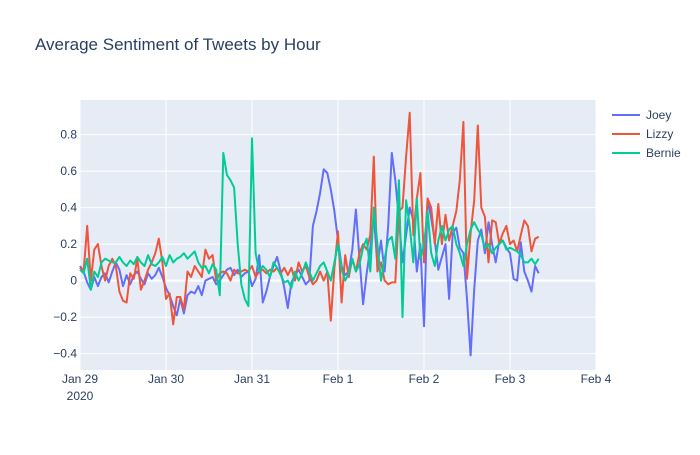  I want to click on x-tick-label: Feb 2, so click(424, 379).